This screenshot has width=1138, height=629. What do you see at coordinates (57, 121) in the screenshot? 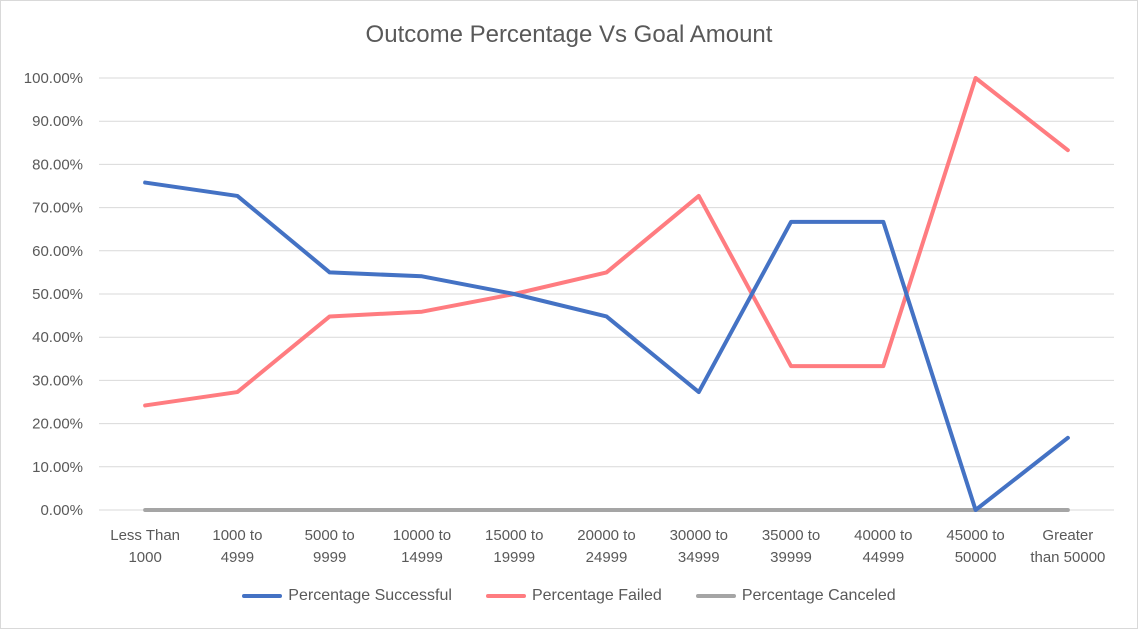
I see `y-tick-label: 90.00%` at bounding box center [57, 121].